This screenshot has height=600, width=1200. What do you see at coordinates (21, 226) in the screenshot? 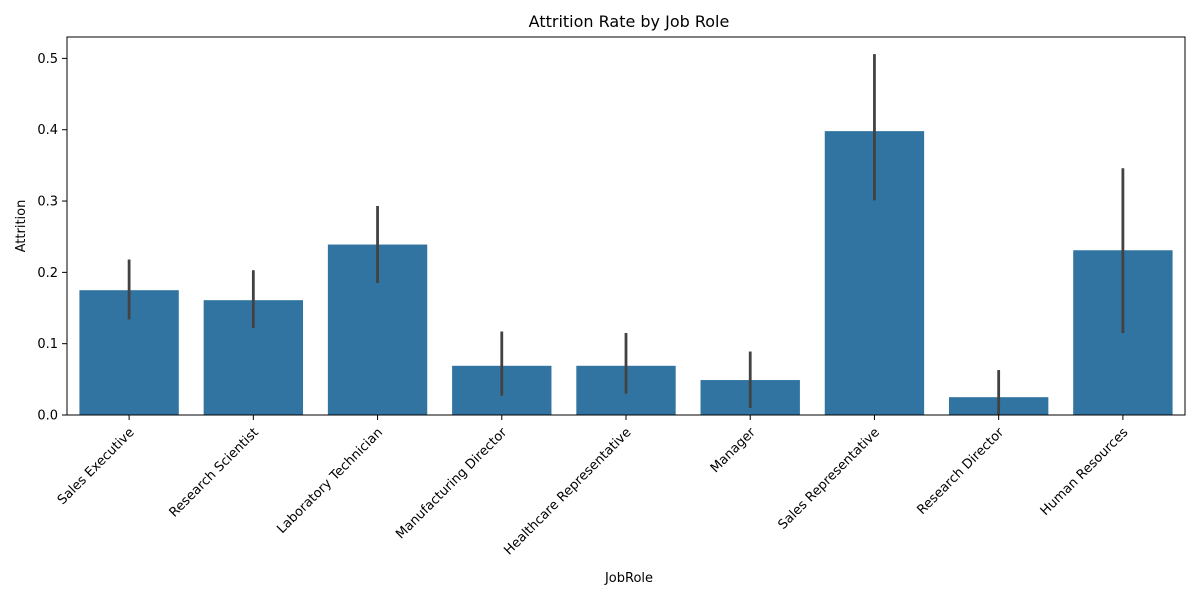
I see `y-axis-label: Attrition` at bounding box center [21, 226].